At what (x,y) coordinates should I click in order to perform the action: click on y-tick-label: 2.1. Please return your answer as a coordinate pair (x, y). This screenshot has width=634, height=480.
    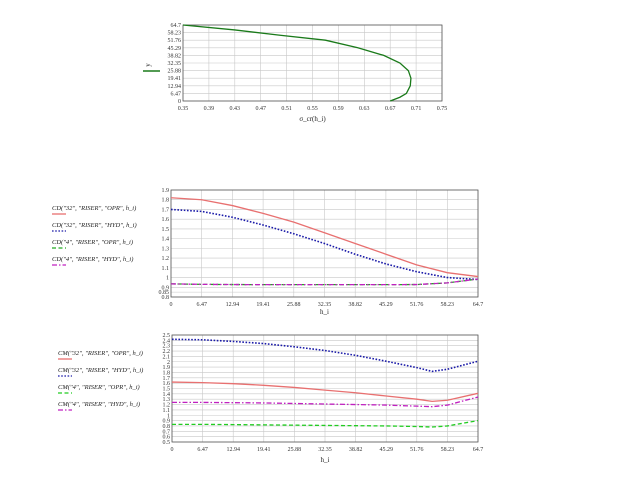
    Looking at the image, I should click on (167, 357).